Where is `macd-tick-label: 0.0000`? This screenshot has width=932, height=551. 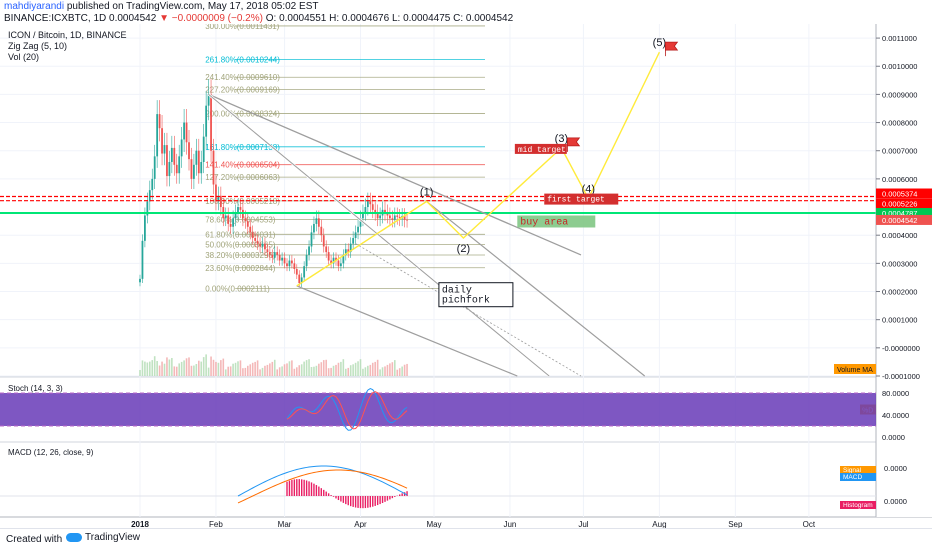 macd-tick-label: 0.0000 is located at coordinates (895, 468).